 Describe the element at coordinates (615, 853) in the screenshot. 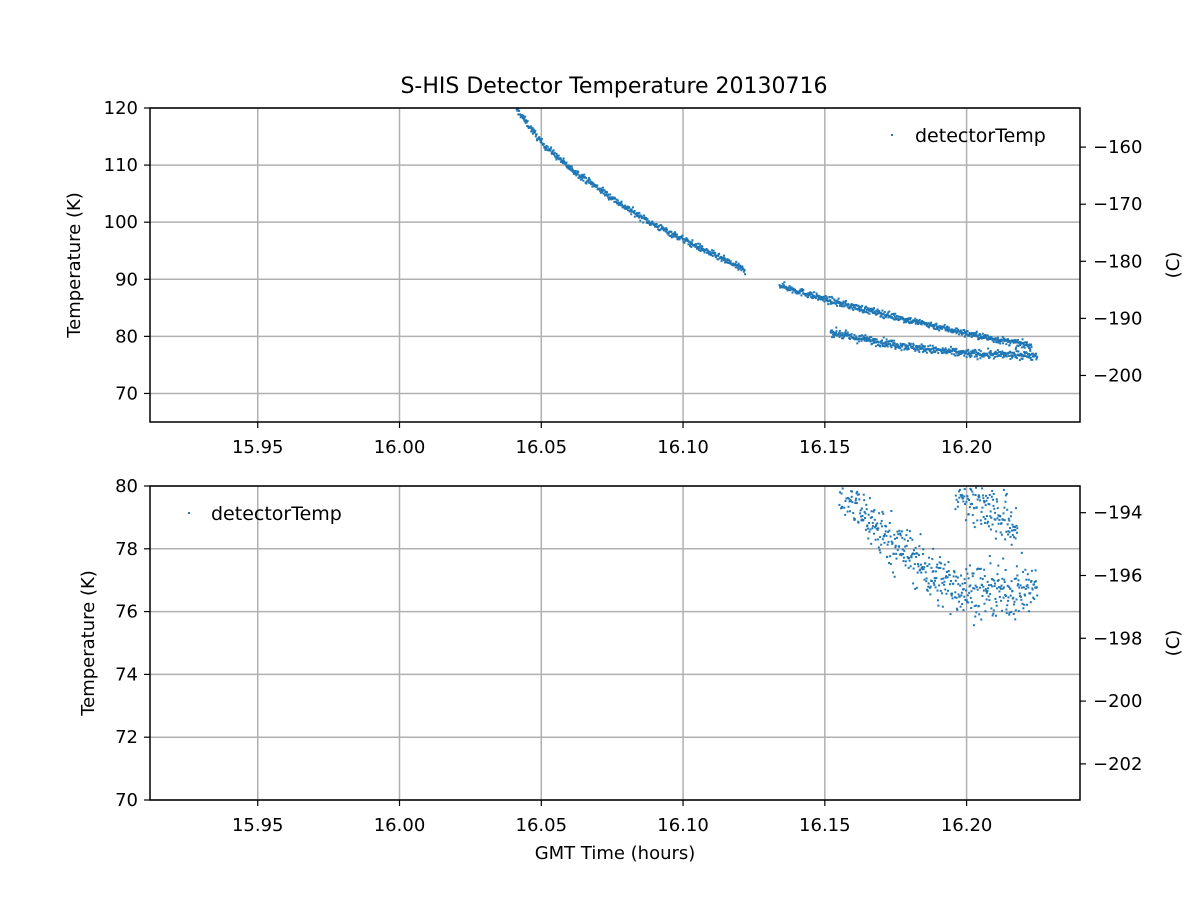

I see `bottom-x-axis-label: GMT Time (hours)` at that location.